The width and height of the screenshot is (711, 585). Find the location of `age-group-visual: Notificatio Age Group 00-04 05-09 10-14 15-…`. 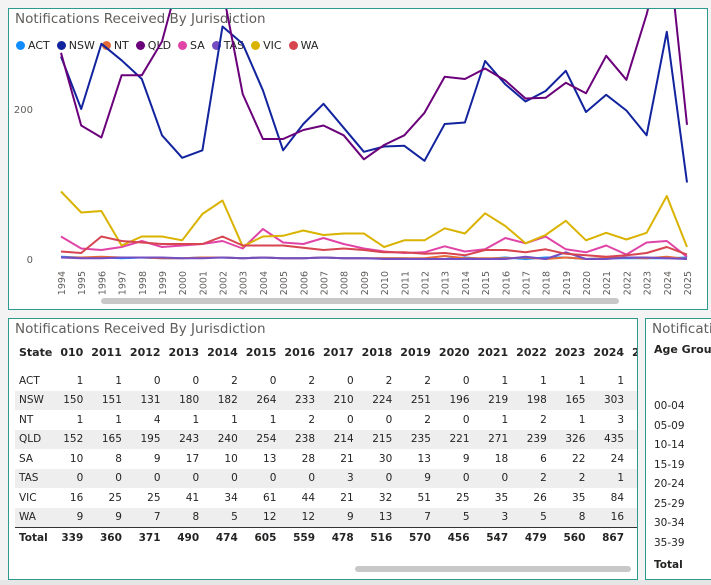

age-group-visual: Notificatio Age Group 00-04 05-09 10-14 15-… is located at coordinates (678, 449).